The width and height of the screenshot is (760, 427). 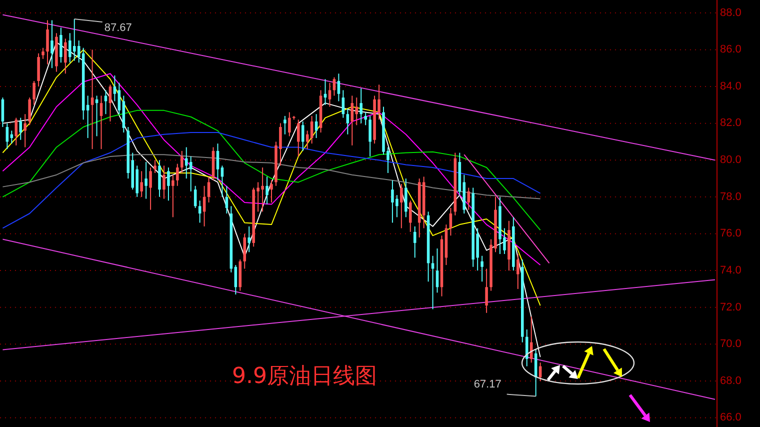 What do you see at coordinates (488, 384) in the screenshot?
I see `annotation: 67.17` at bounding box center [488, 384].